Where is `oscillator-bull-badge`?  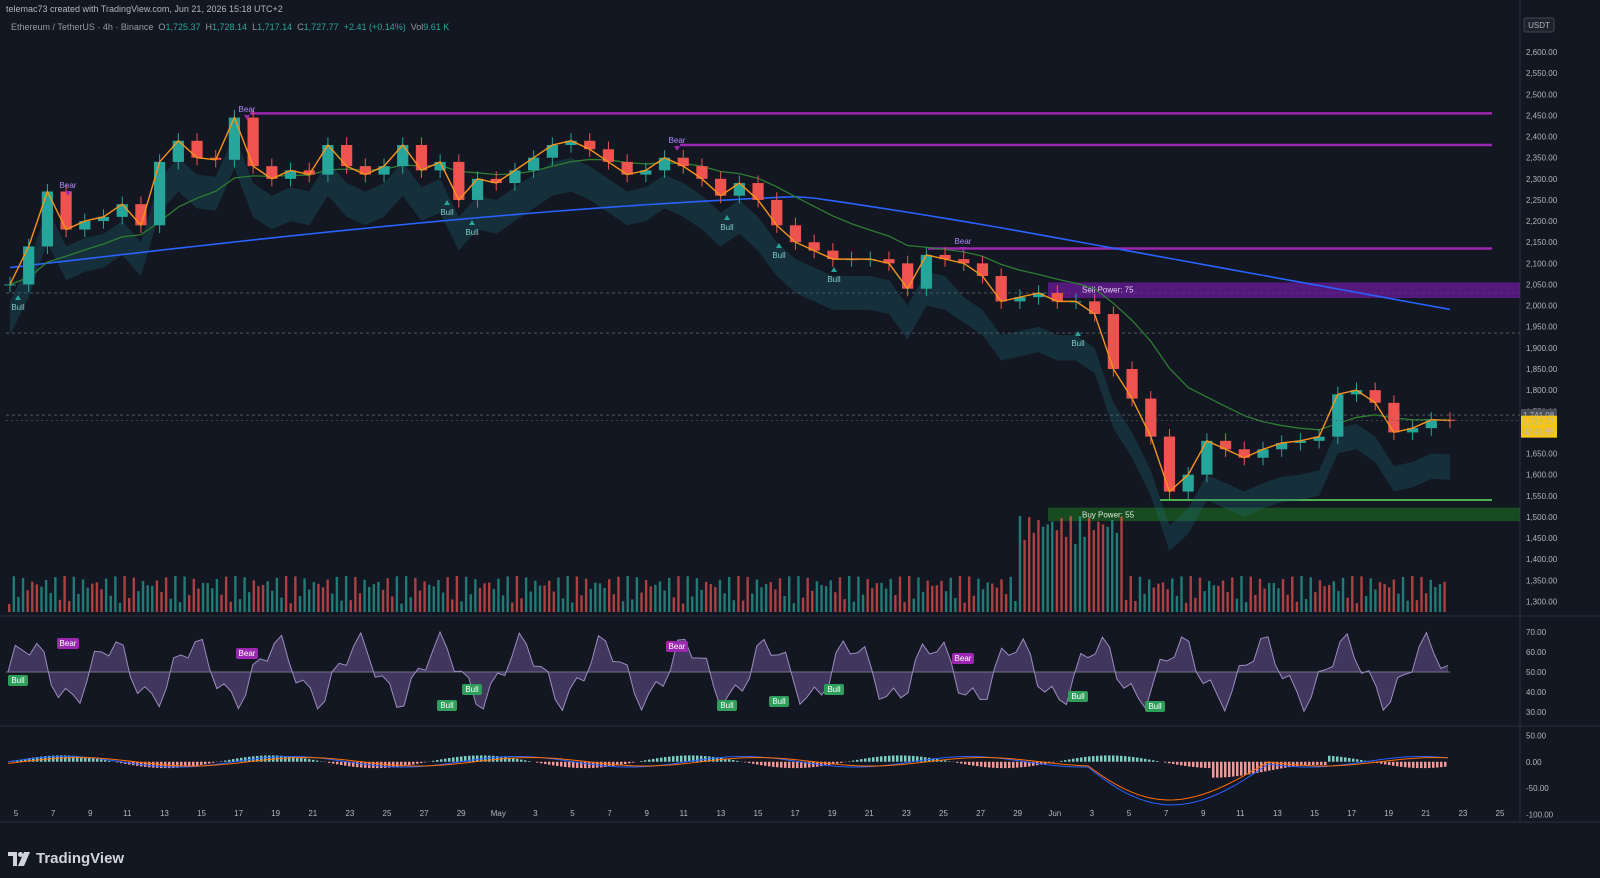 oscillator-bull-badge is located at coordinates (727, 705).